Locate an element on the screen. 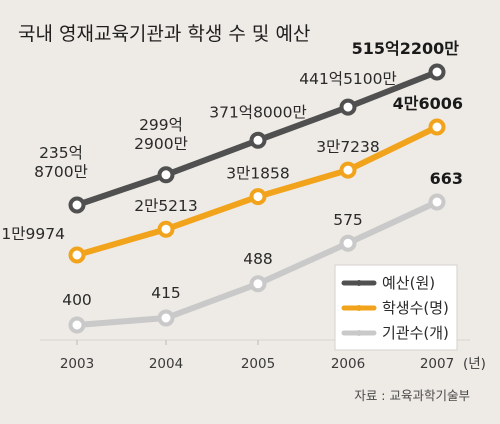 The width and height of the screenshot is (500, 424). legend-label-institutions: 기관수(개) is located at coordinates (415, 333).